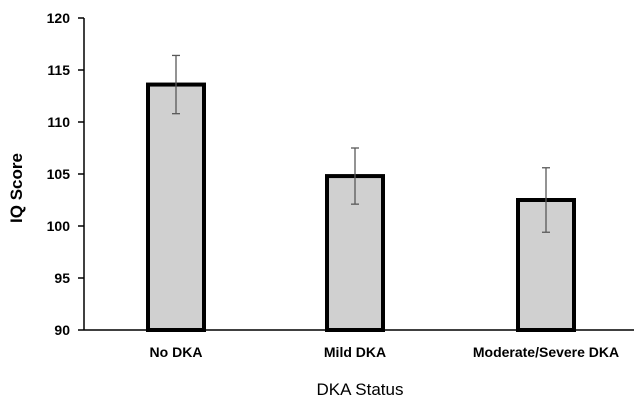 The height and width of the screenshot is (405, 634). Describe the element at coordinates (62, 330) in the screenshot. I see `y-tick-label: 90` at that location.